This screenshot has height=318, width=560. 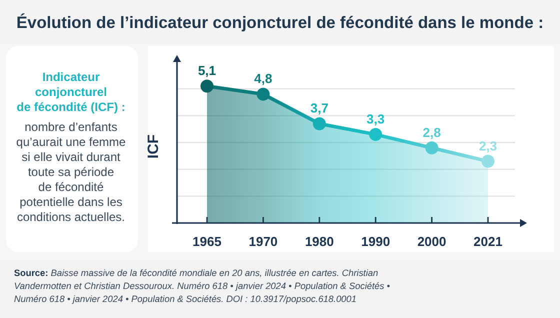 What do you see at coordinates (431, 132) in the screenshot?
I see `data-label: 2,8` at bounding box center [431, 132].